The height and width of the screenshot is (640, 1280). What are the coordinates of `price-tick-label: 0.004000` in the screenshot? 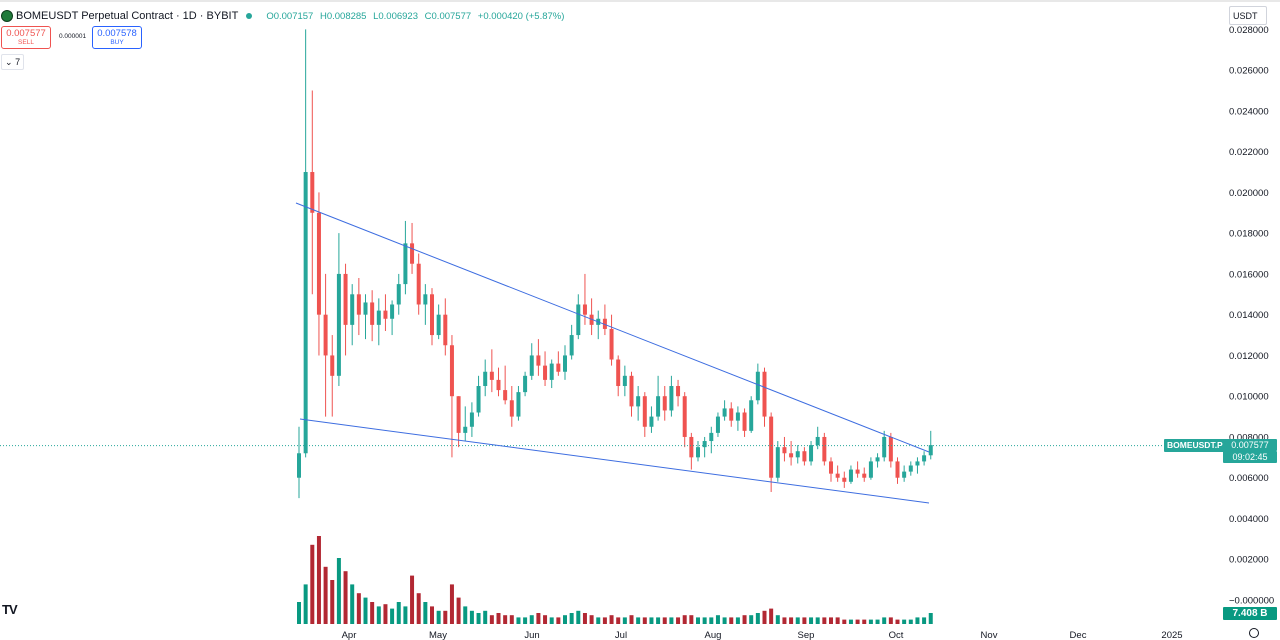 It's located at (1249, 519).